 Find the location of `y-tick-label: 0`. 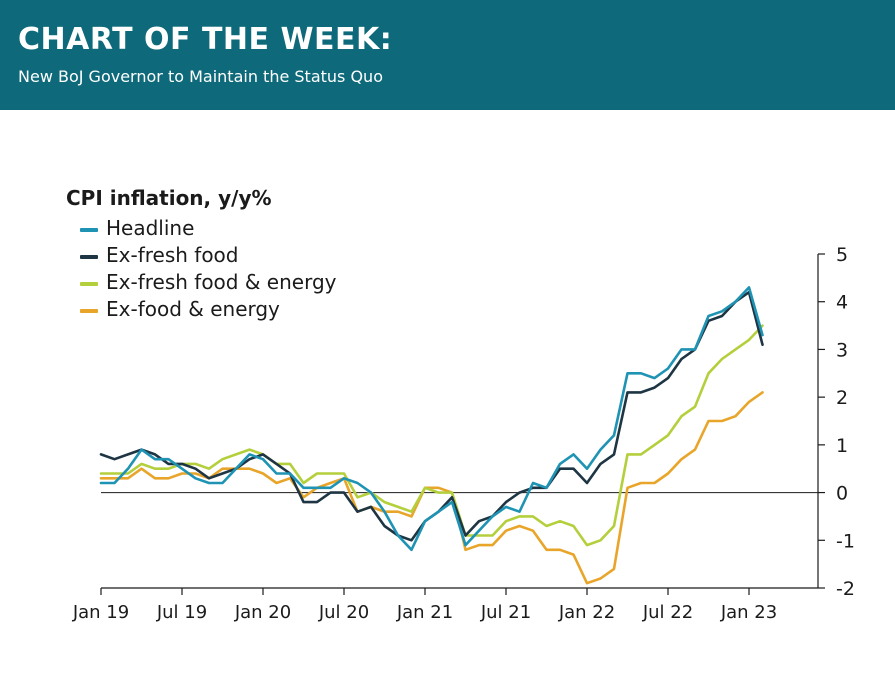

y-tick-label: 0 is located at coordinates (842, 494).